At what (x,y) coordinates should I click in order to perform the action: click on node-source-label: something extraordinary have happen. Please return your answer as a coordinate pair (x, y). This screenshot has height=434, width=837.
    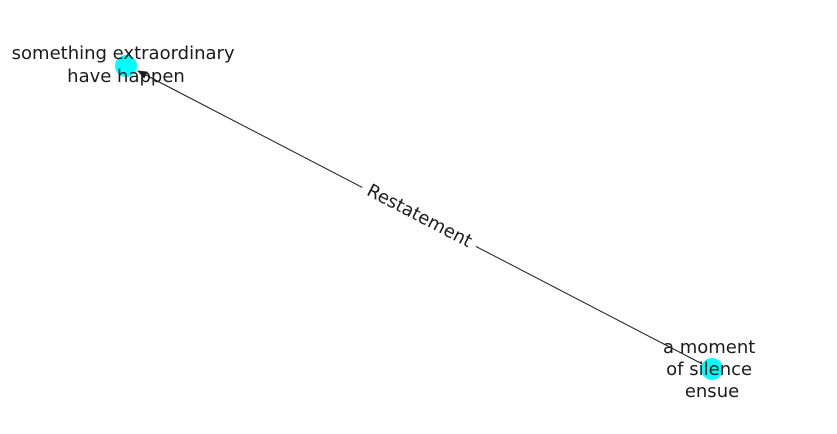
    Looking at the image, I should click on (126, 65).